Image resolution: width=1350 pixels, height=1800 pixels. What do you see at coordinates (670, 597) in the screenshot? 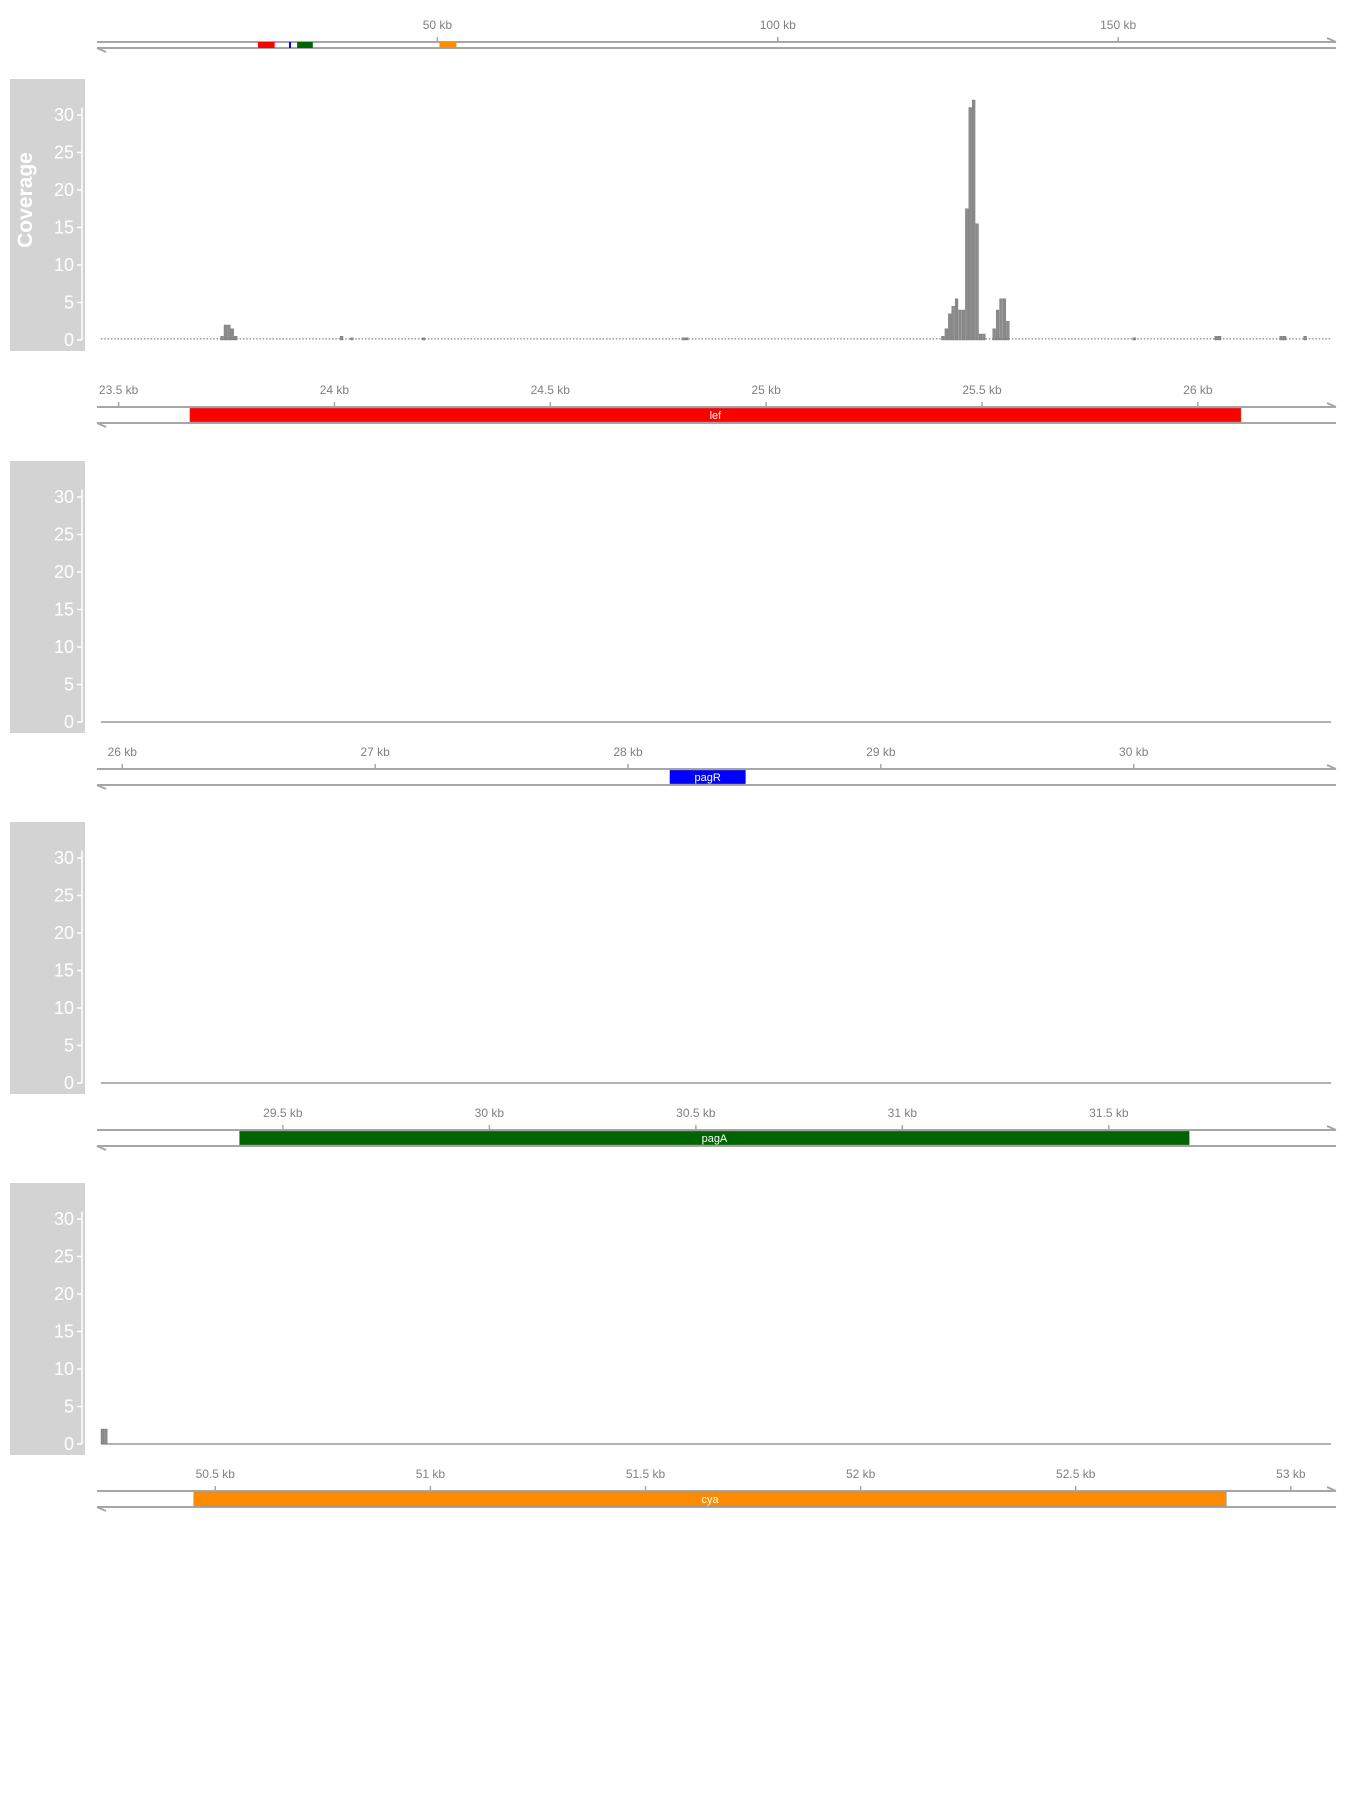
I see `coverage-panel-2: 0 5 10 15 20 25 30` at bounding box center [670, 597].